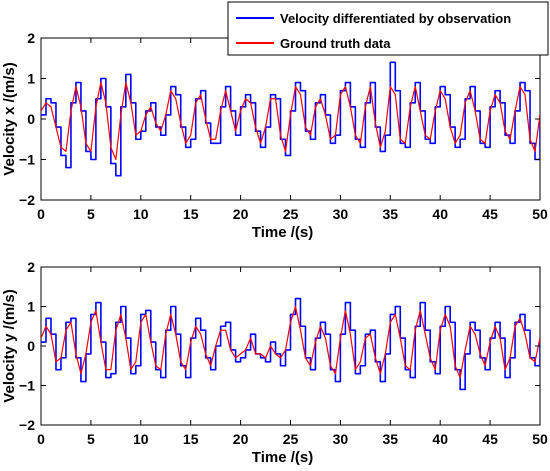 The width and height of the screenshot is (550, 471). What do you see at coordinates (9, 118) in the screenshot?
I see `y-axis-label: Velocity x /(m/s)` at bounding box center [9, 118].